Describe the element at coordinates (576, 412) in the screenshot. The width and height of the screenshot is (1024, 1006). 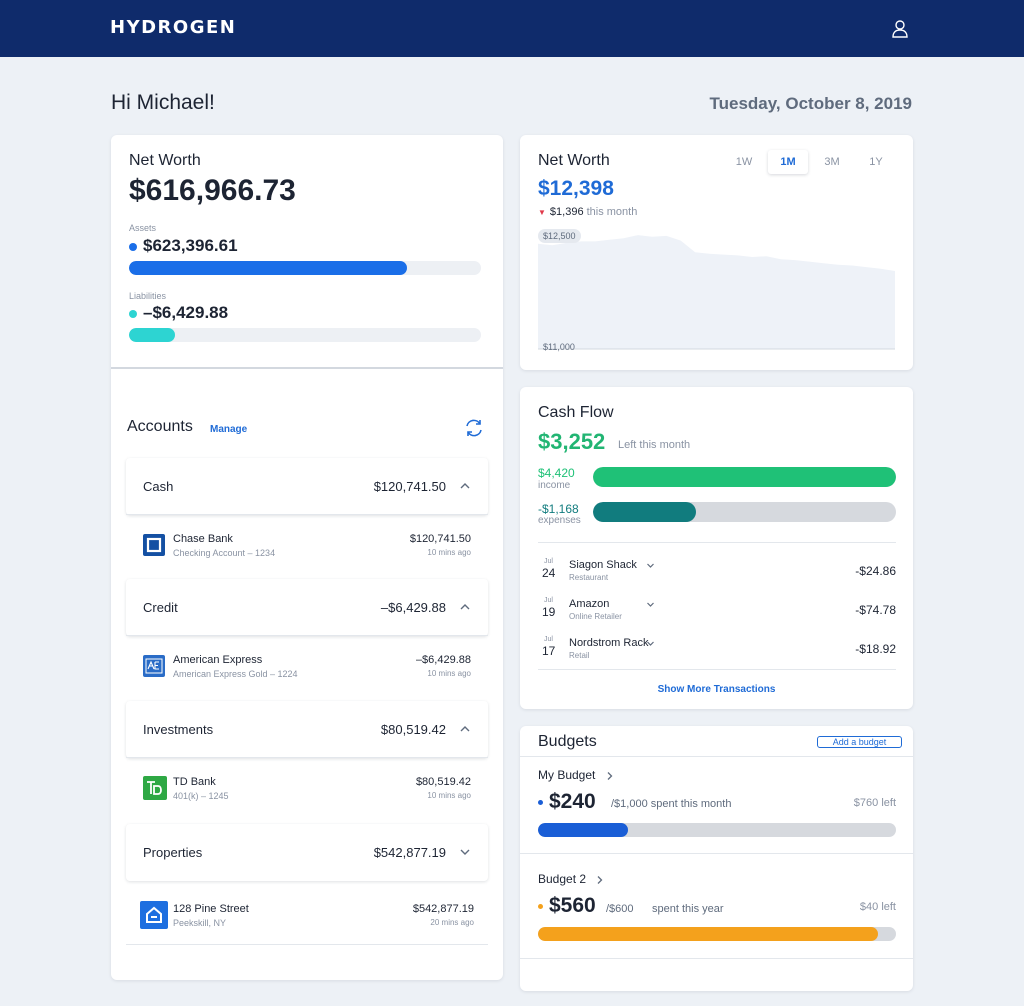
I see `cash-flow-title: Cash Flow` at that location.